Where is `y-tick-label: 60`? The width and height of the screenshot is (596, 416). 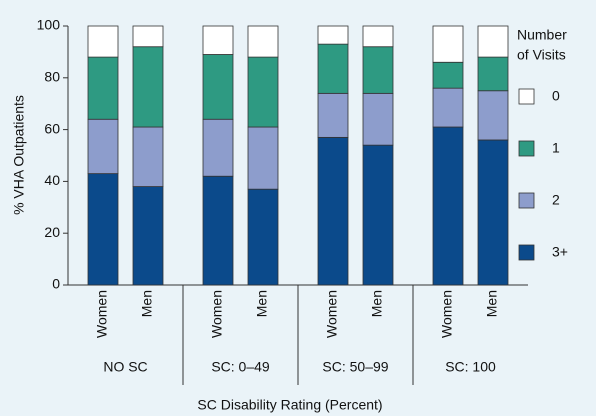
y-tick-label: 60 is located at coordinates (52, 128).